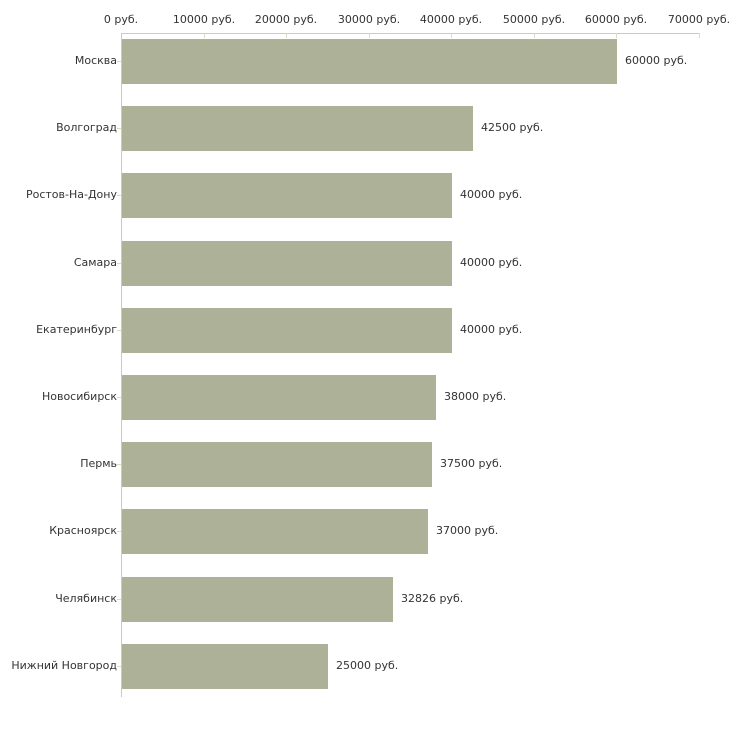 This screenshot has height=730, width=730. Describe the element at coordinates (471, 463) in the screenshot. I see `value-label: 37500 руб.` at that location.